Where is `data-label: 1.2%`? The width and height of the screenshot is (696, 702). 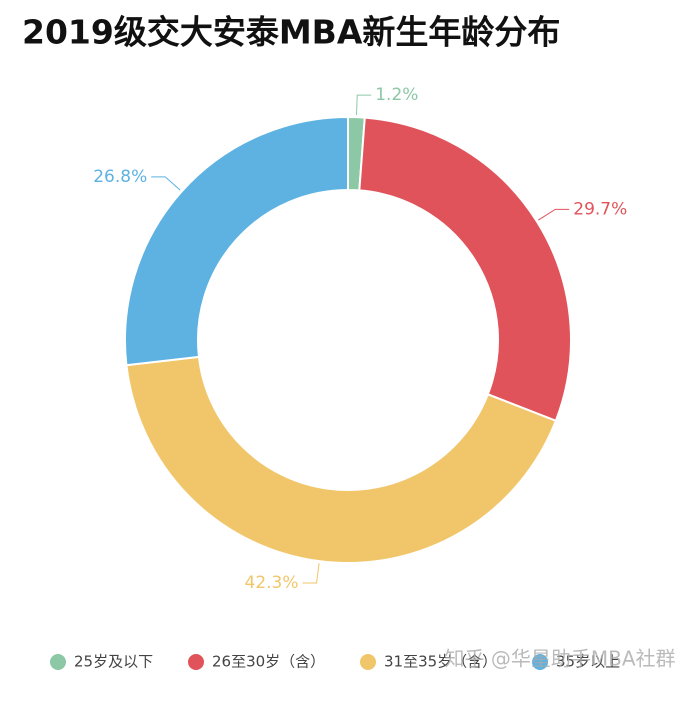 data-label: 1.2% is located at coordinates (396, 95).